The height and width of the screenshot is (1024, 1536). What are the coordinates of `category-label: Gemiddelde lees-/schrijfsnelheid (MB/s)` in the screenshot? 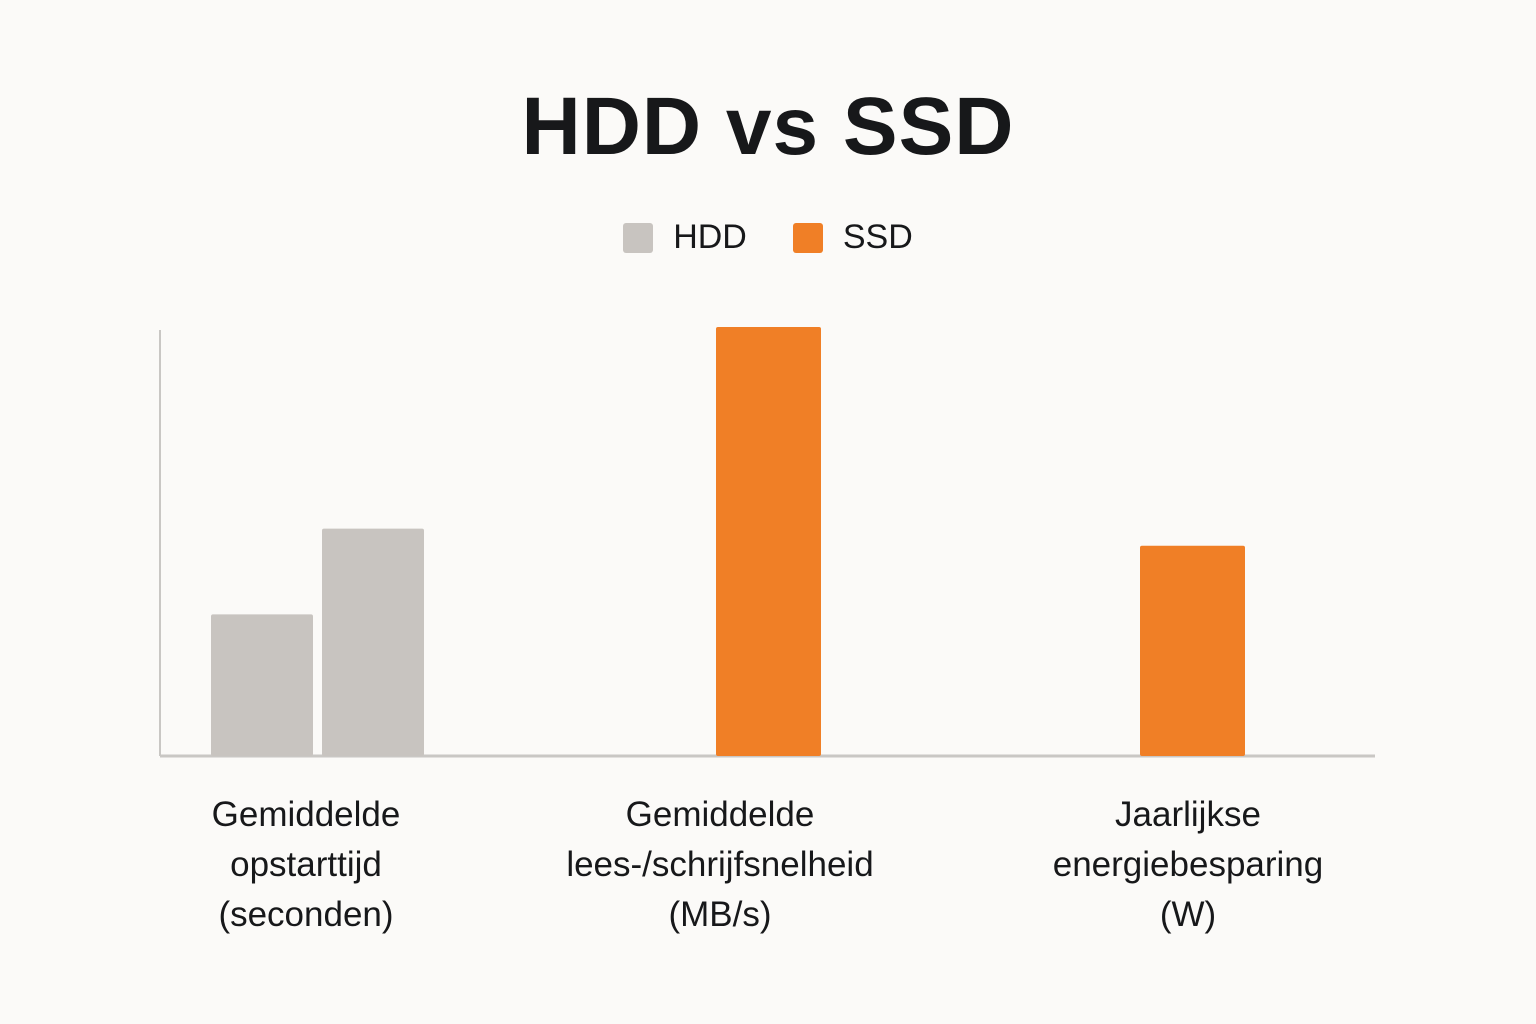 It's located at (720, 864).